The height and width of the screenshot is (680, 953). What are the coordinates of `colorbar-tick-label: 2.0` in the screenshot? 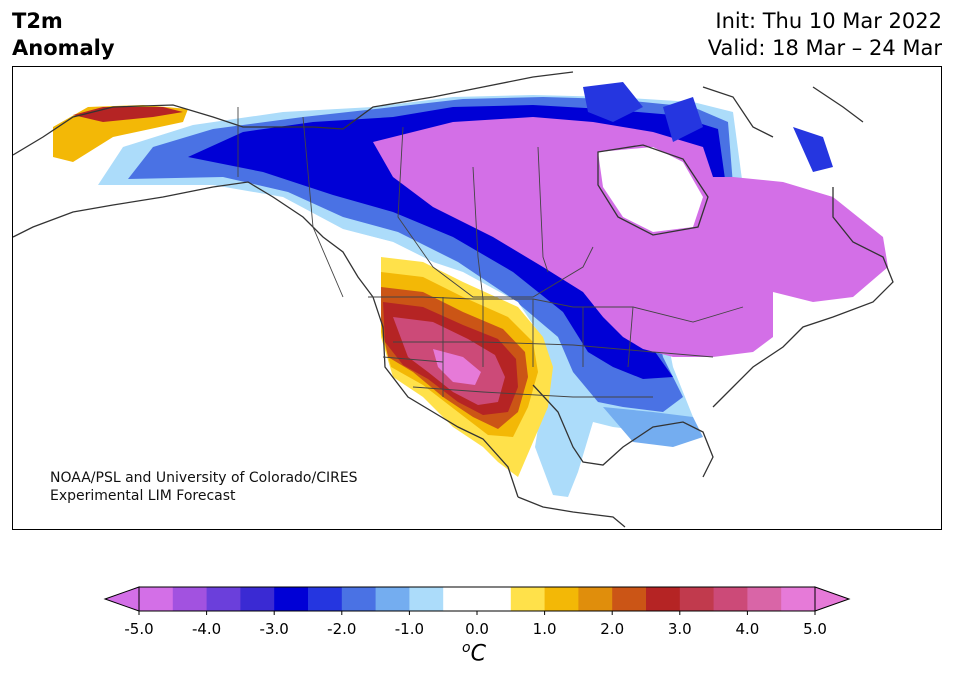 It's located at (612, 629).